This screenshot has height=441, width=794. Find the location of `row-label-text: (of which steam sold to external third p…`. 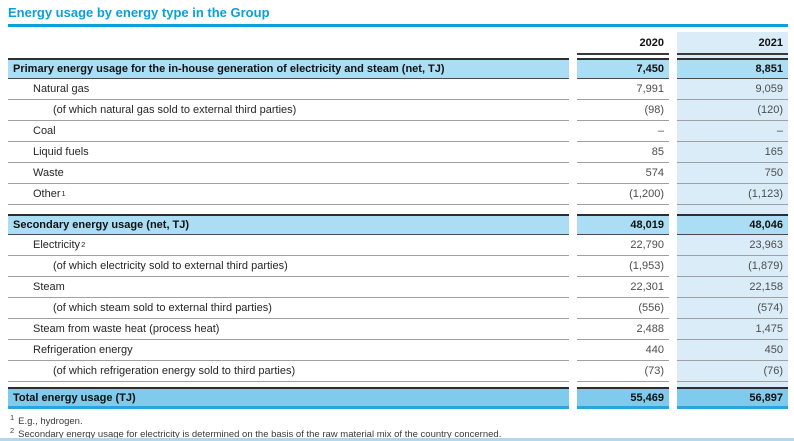

row-label-text: (of which steam sold to external third p… is located at coordinates (162, 308).